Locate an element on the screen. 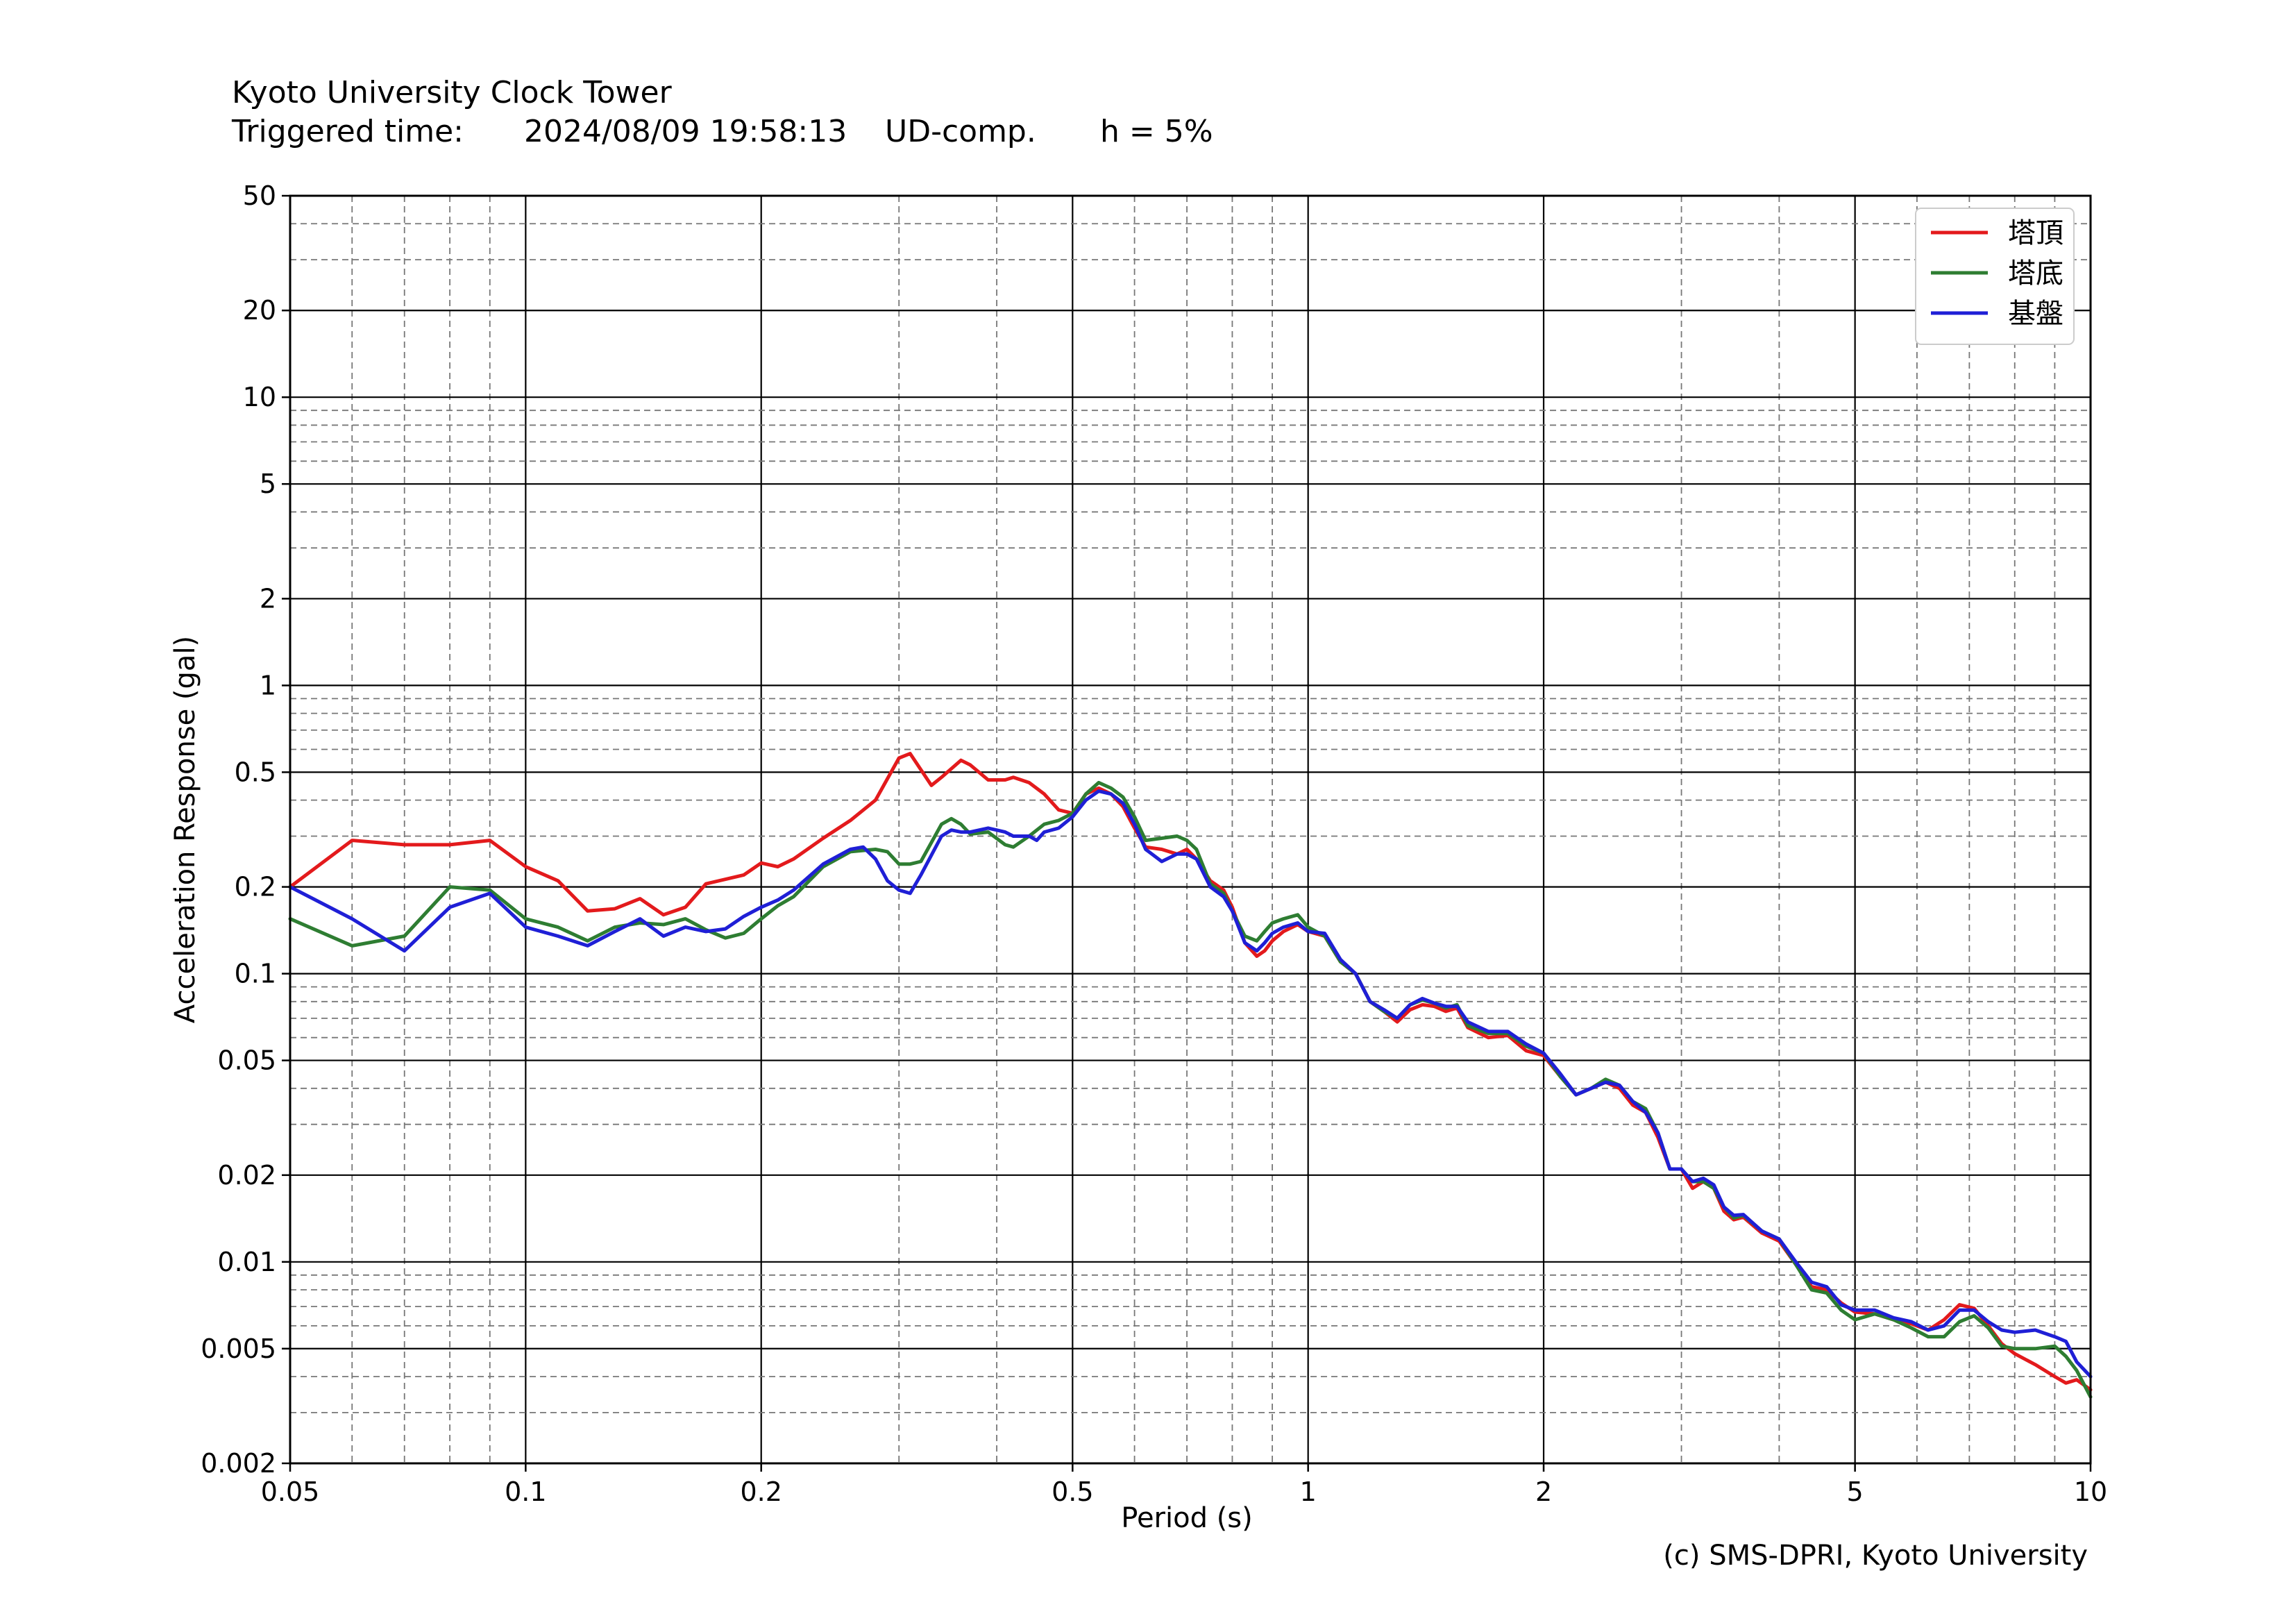 This screenshot has height=1623, width=2296. y-tick-label: 10 is located at coordinates (260, 397).